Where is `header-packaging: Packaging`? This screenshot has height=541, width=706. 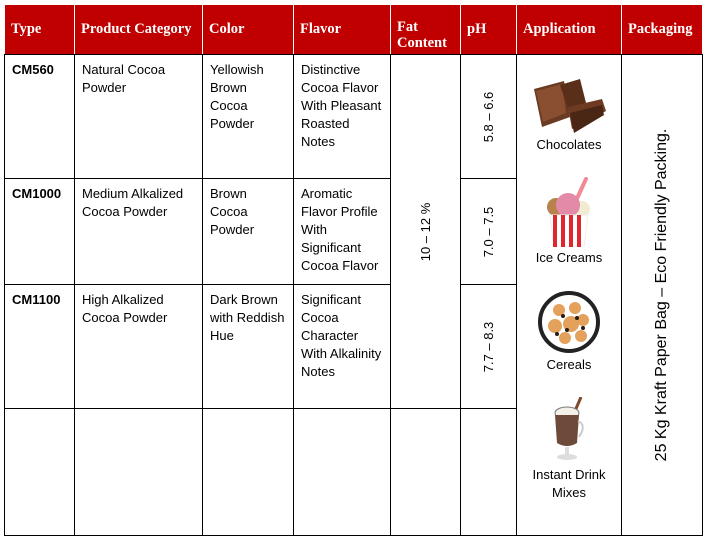
header-packaging: Packaging is located at coordinates (662, 29).